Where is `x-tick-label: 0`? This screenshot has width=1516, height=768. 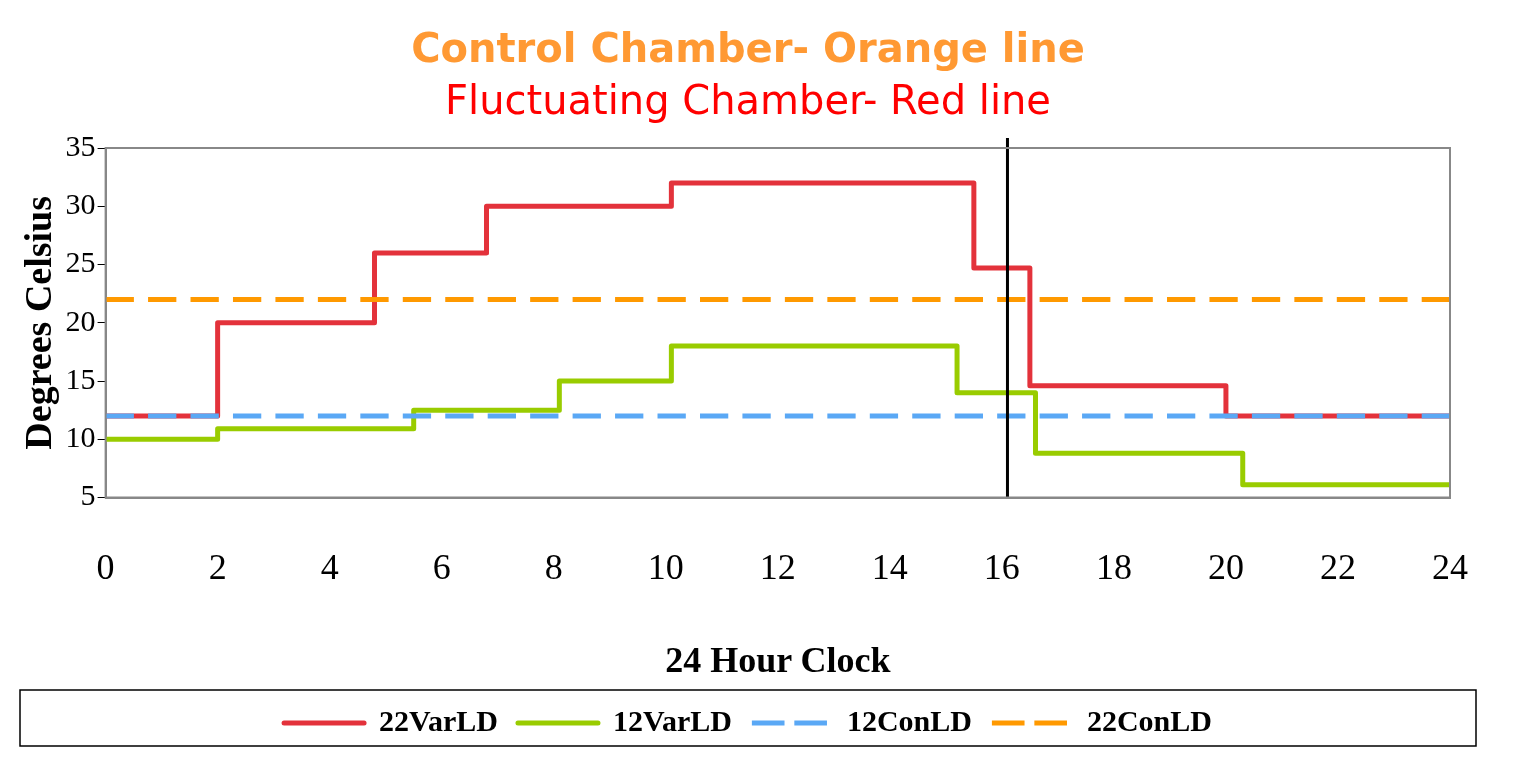
x-tick-label: 0 is located at coordinates (105, 566).